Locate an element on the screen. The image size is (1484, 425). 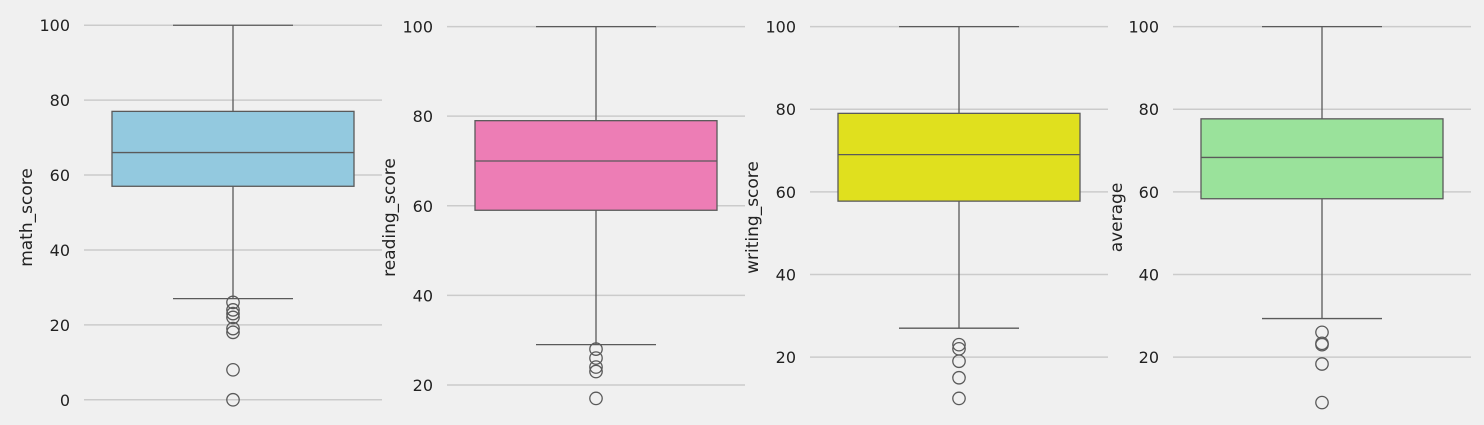
y-axis-label: math_score is located at coordinates (27, 217).